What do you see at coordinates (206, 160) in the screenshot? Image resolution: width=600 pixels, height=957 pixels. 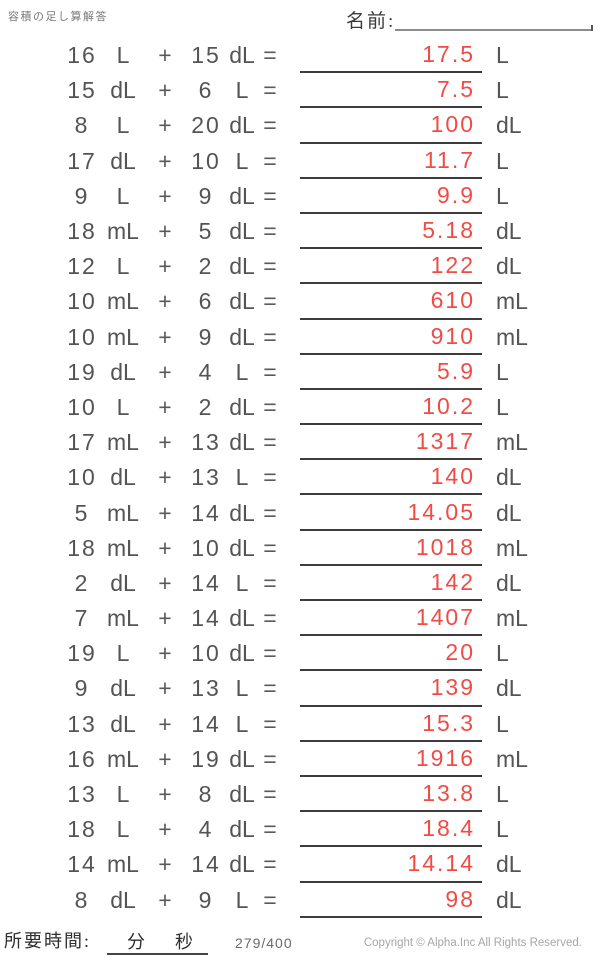 I see `addend-2: 10` at bounding box center [206, 160].